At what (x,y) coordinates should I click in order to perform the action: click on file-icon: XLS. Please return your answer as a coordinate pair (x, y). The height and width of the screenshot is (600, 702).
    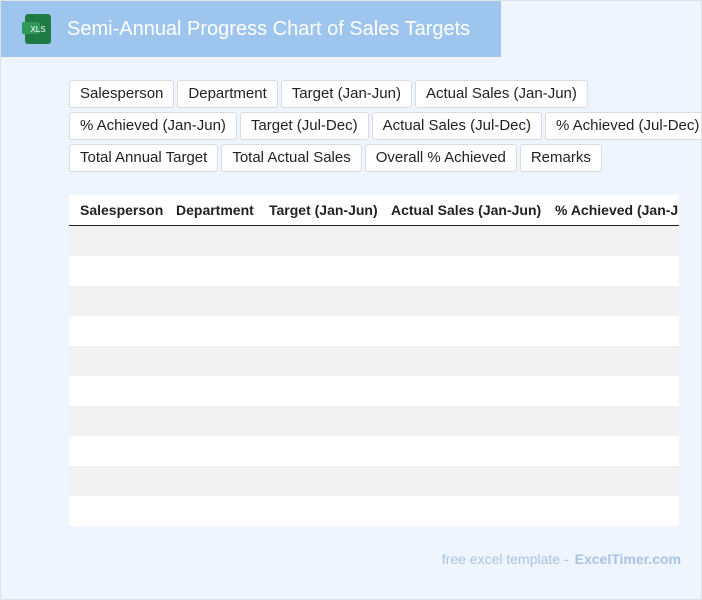
    Looking at the image, I should click on (36, 29).